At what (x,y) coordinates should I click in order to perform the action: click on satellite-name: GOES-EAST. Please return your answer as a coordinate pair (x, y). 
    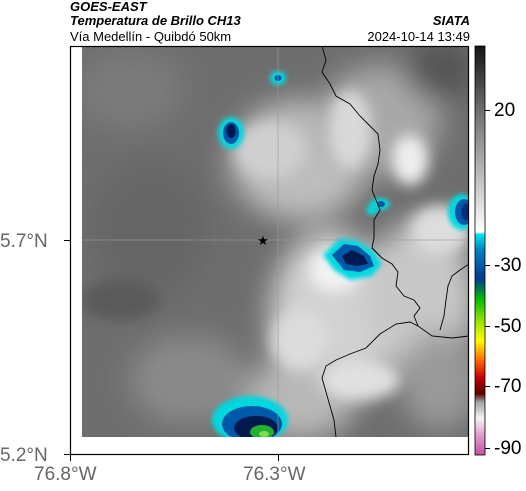
    Looking at the image, I should click on (108, 7).